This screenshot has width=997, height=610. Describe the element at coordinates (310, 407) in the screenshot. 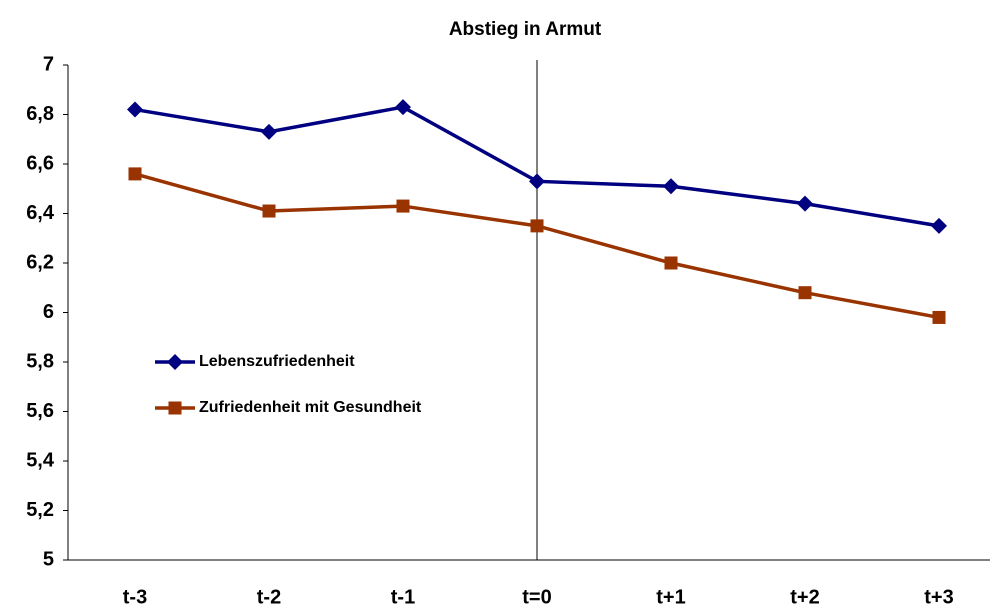

I see `legend-label: Zufriedenheit mit Gesundheit` at that location.